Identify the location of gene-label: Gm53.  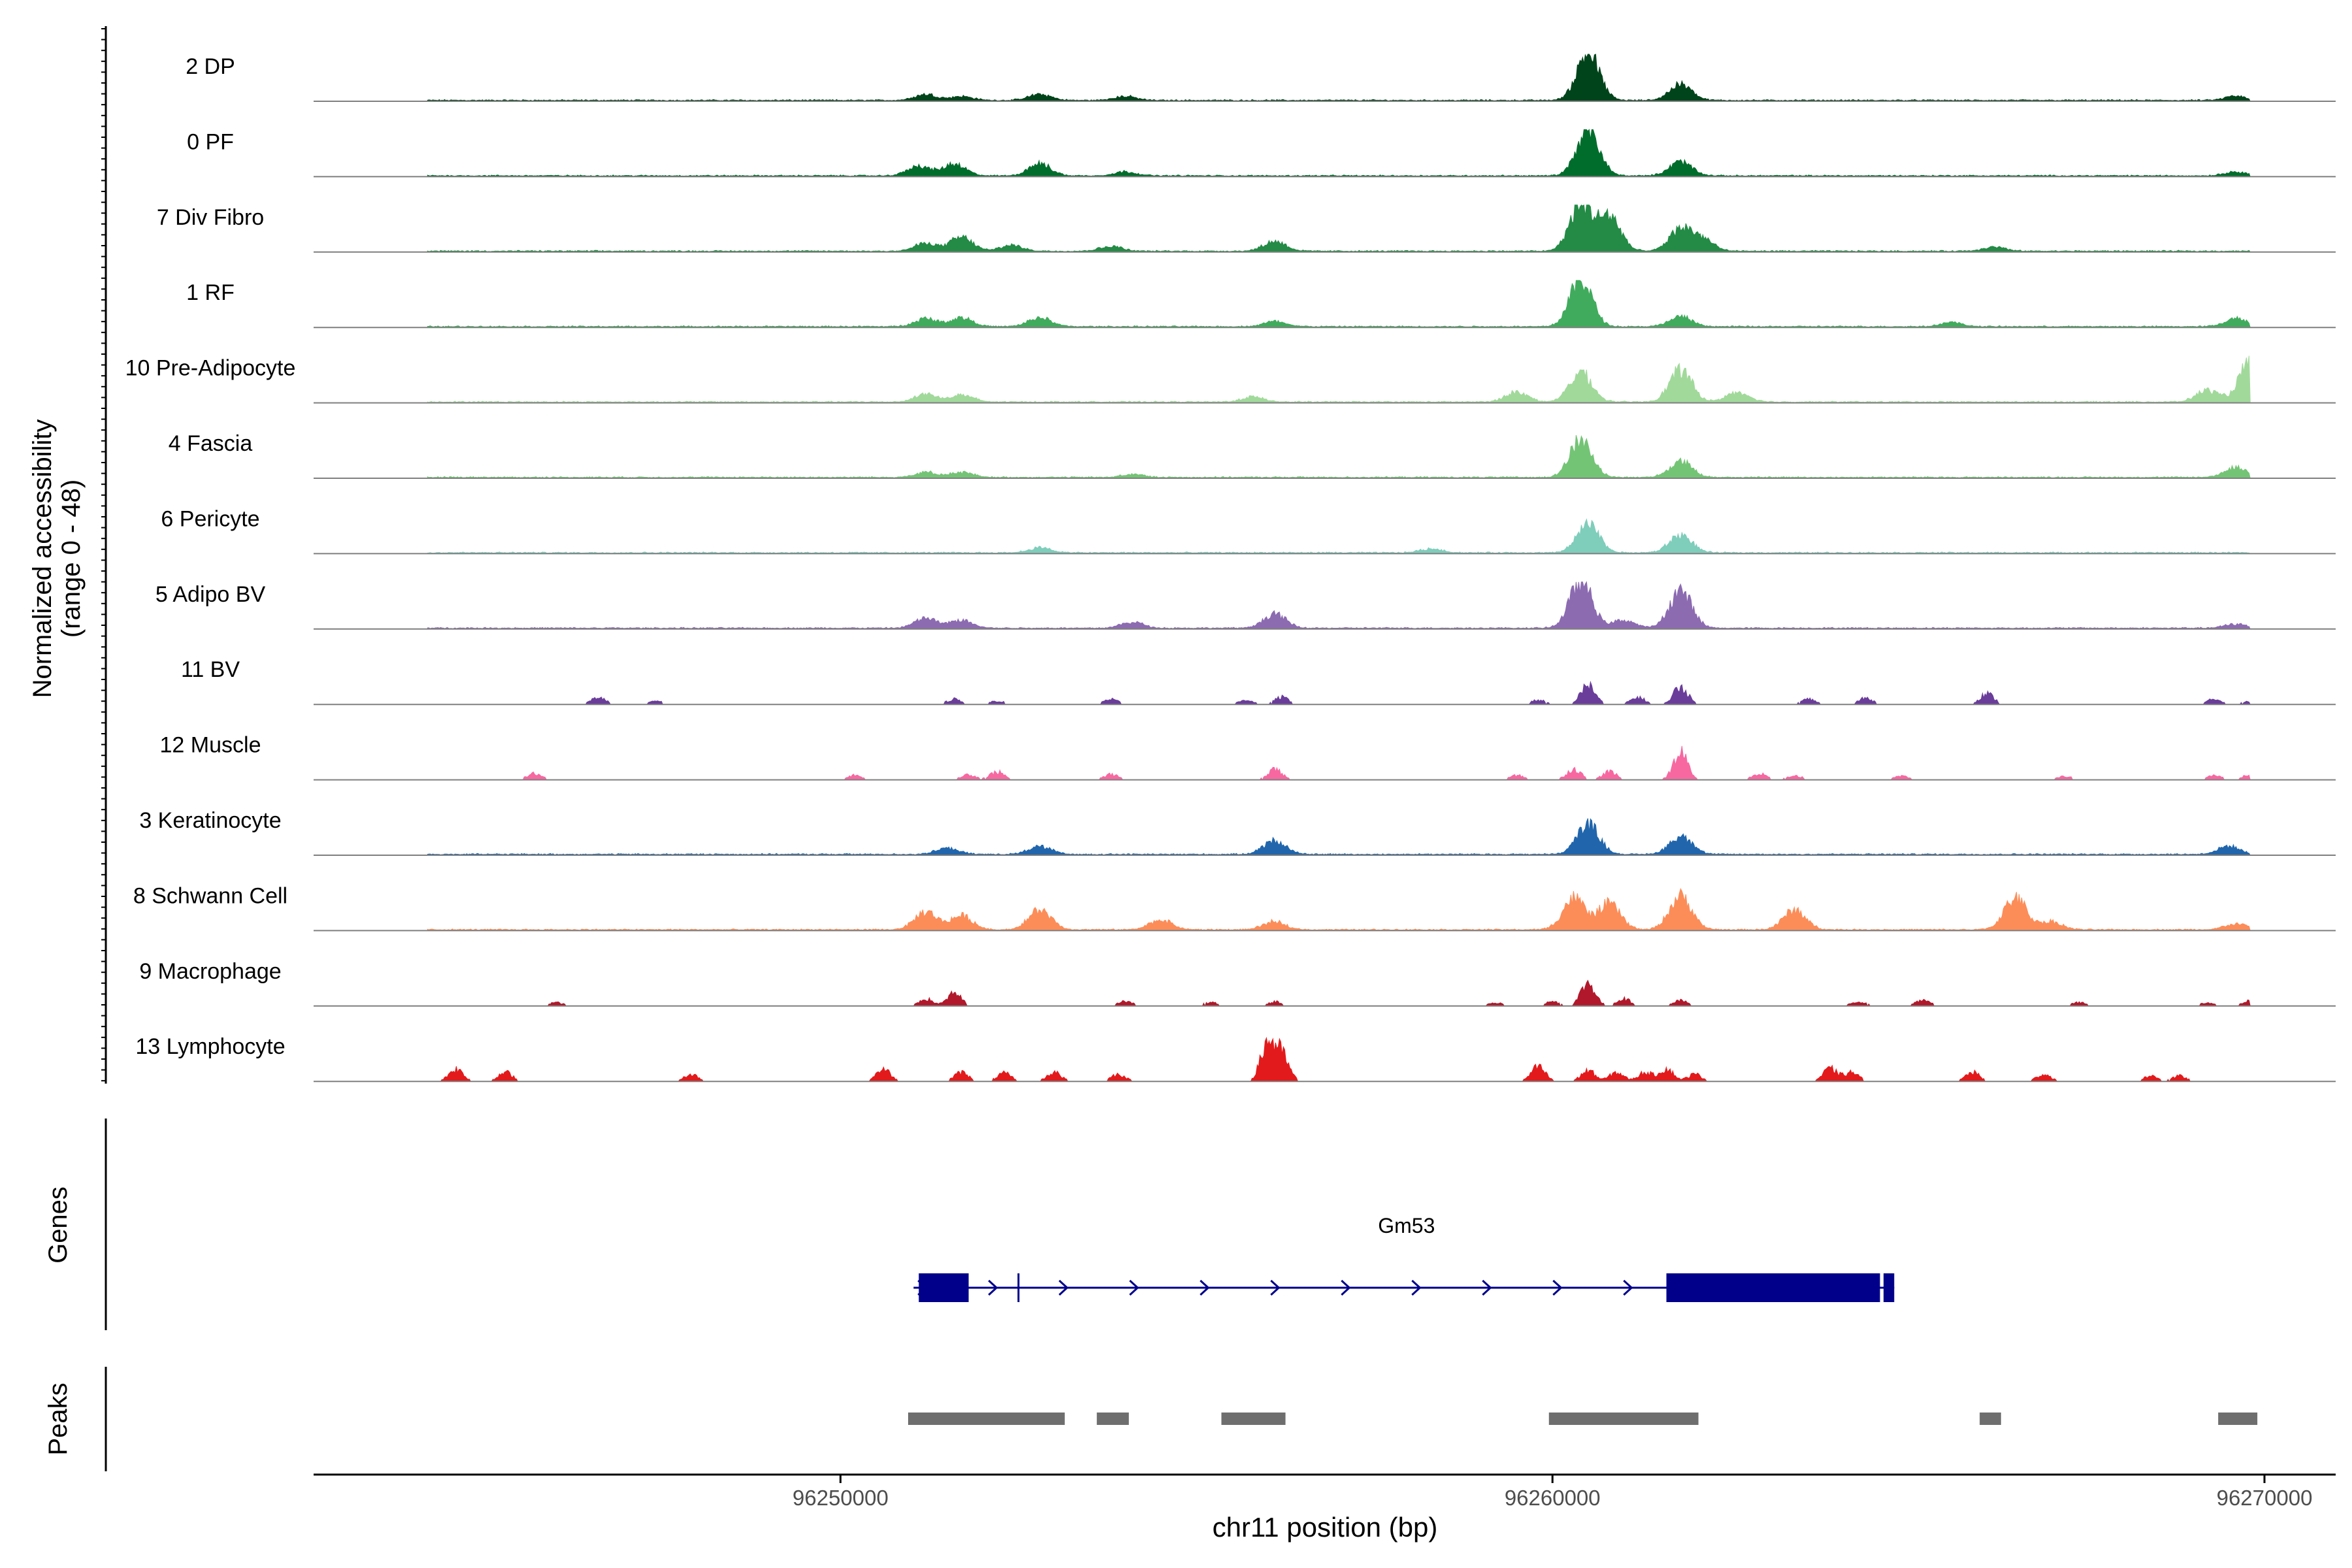
(1406, 1225).